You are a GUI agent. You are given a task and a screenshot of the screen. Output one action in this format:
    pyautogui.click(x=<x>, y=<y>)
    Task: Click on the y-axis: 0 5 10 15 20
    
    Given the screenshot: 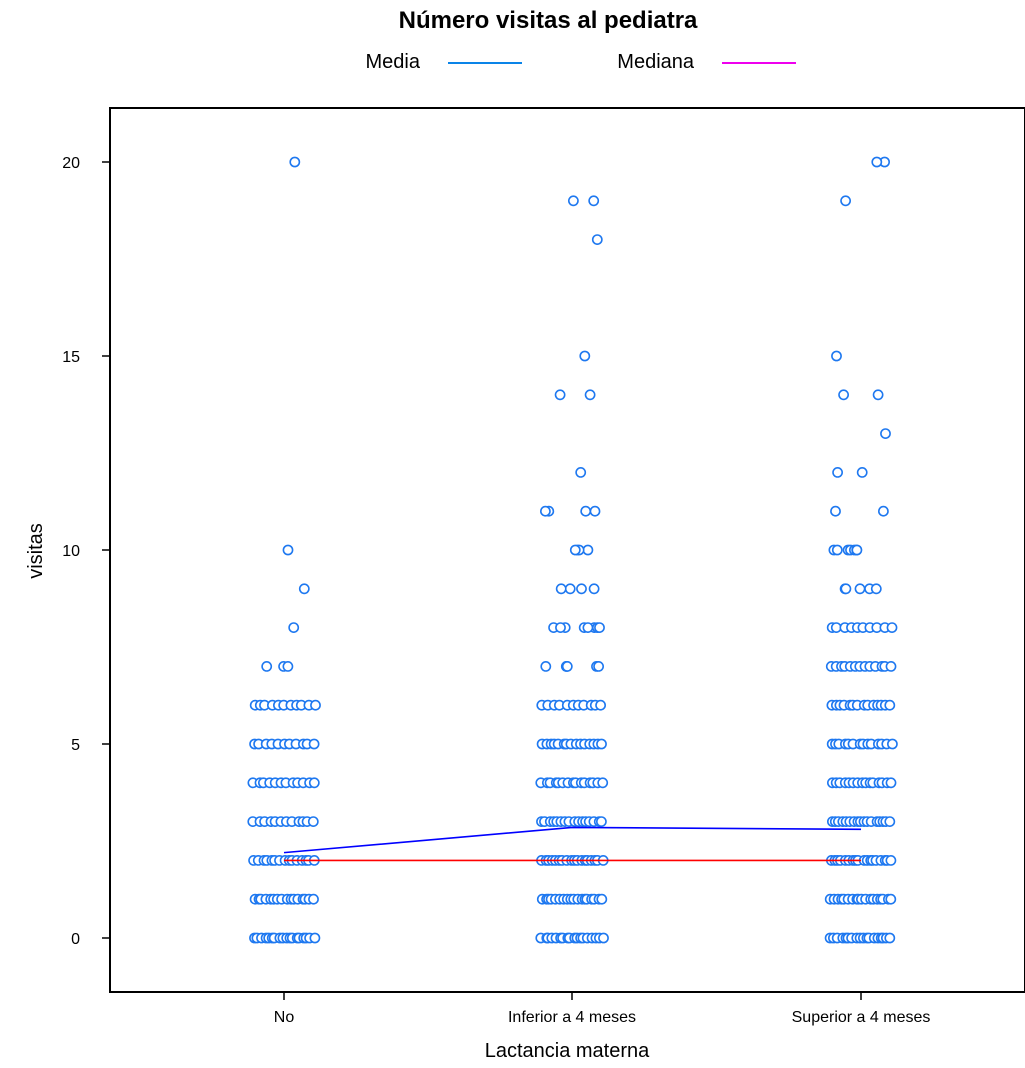 What is the action you would take?
    pyautogui.click(x=86, y=551)
    